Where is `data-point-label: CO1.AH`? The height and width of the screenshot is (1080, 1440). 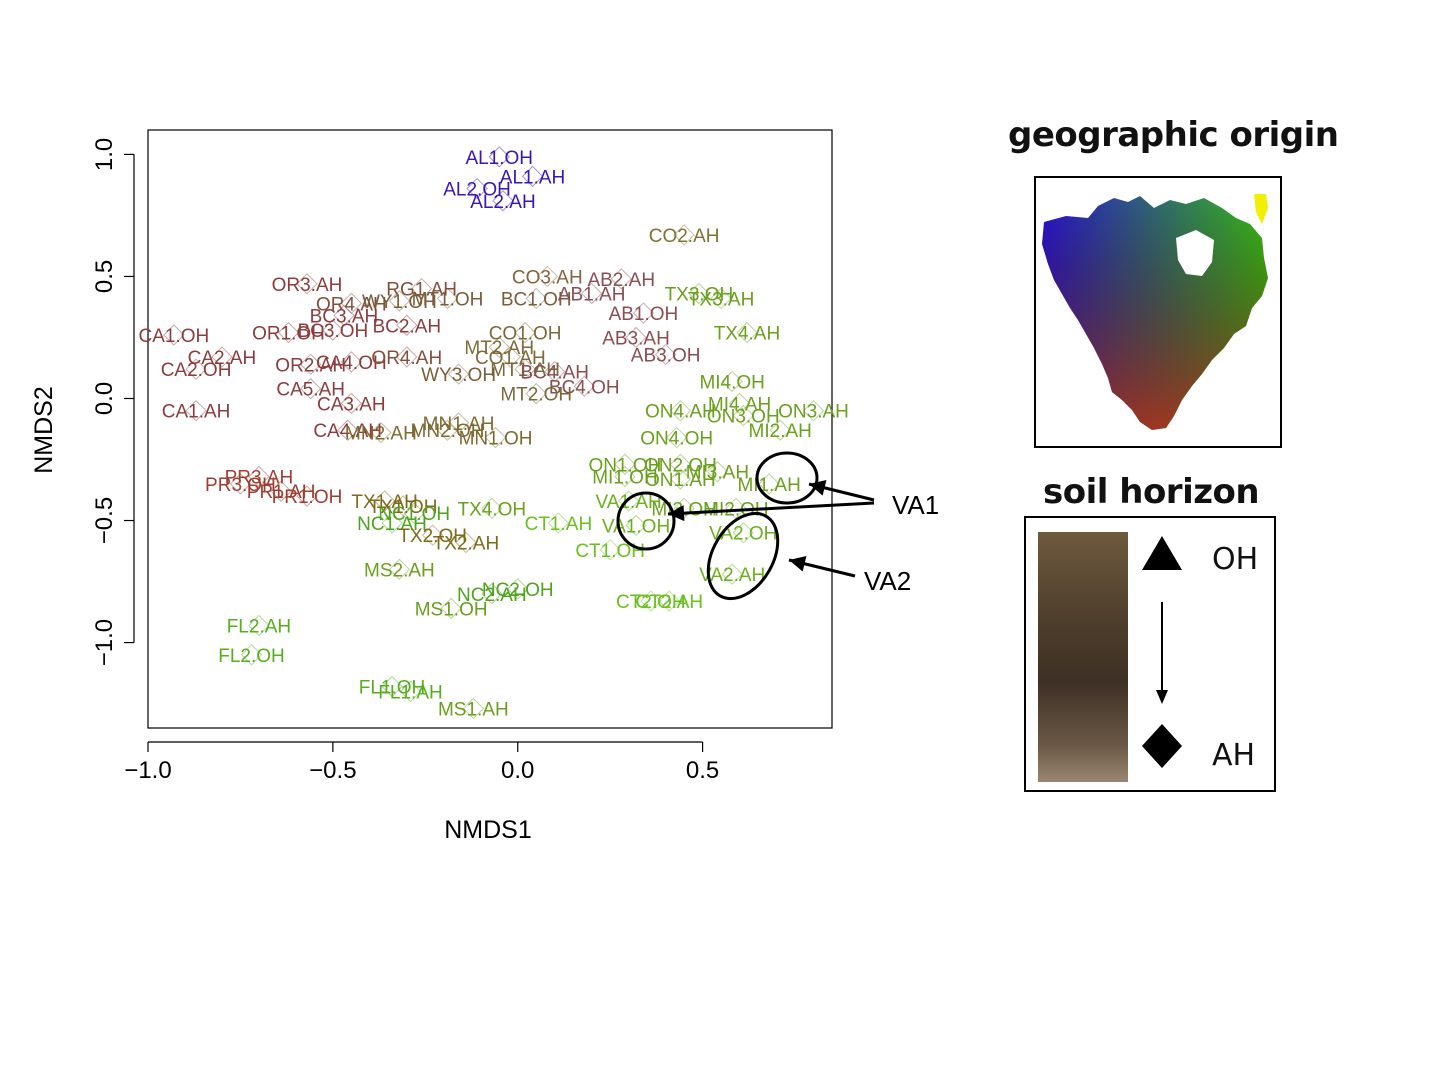
data-point-label: CO1.AH is located at coordinates (510, 358).